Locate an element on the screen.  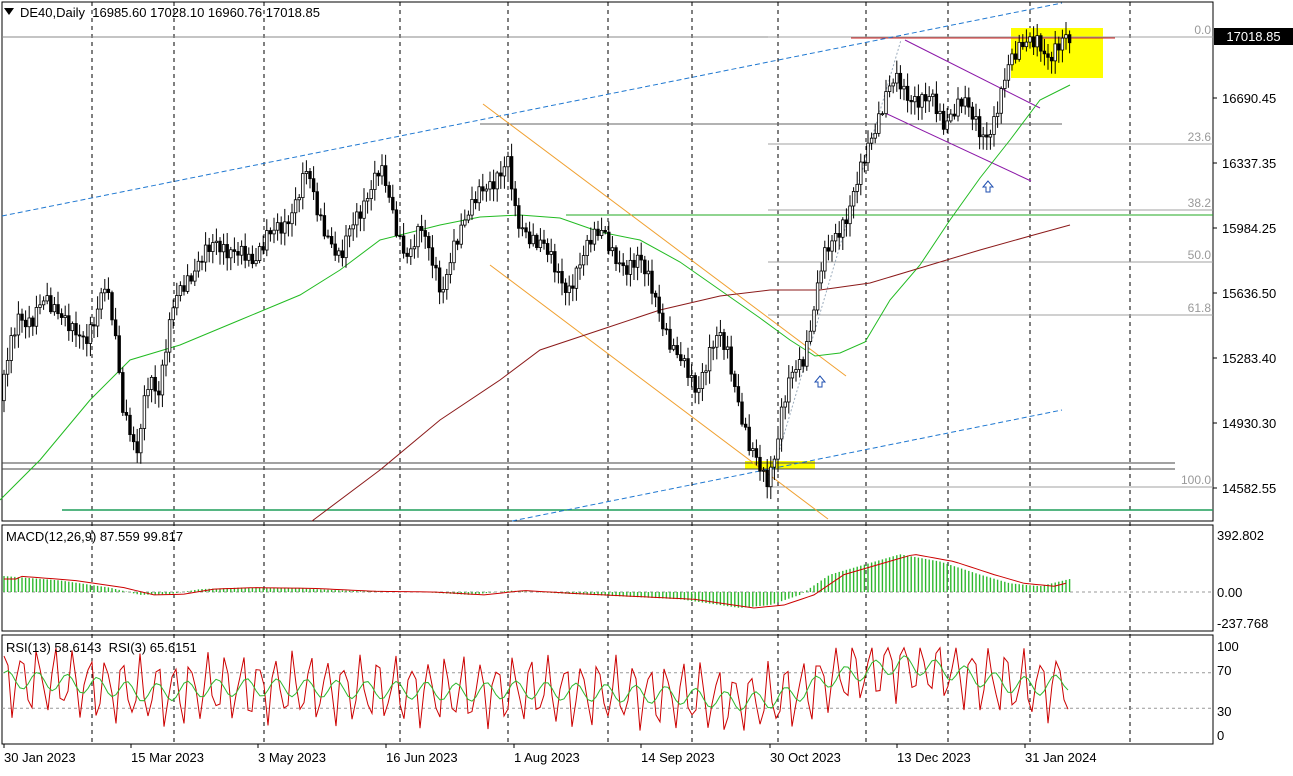
time-axis-label: 14 Sep 2023 is located at coordinates (678, 757).